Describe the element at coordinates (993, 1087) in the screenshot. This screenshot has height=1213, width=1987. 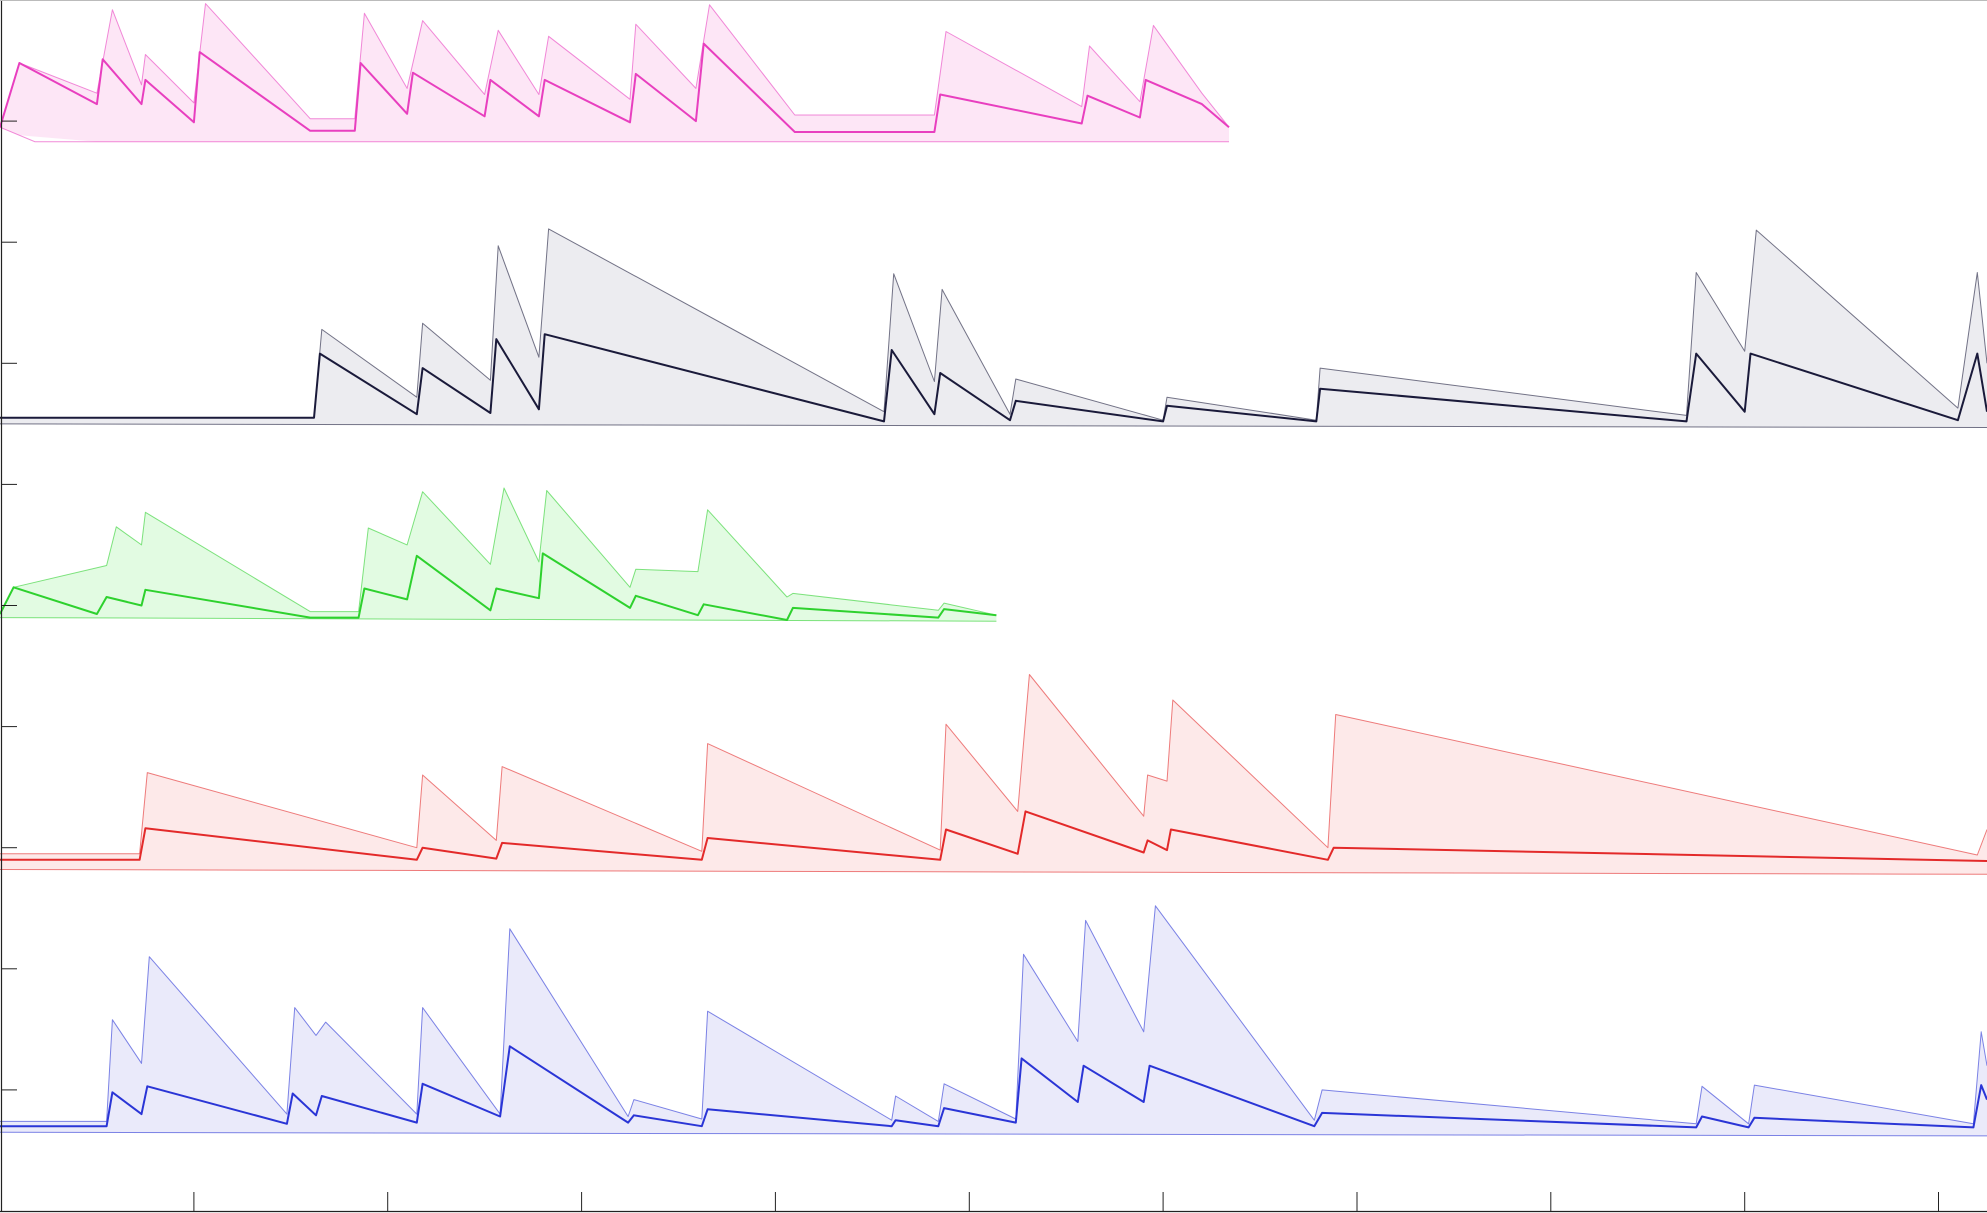
I see `series-5-mean-line` at that location.